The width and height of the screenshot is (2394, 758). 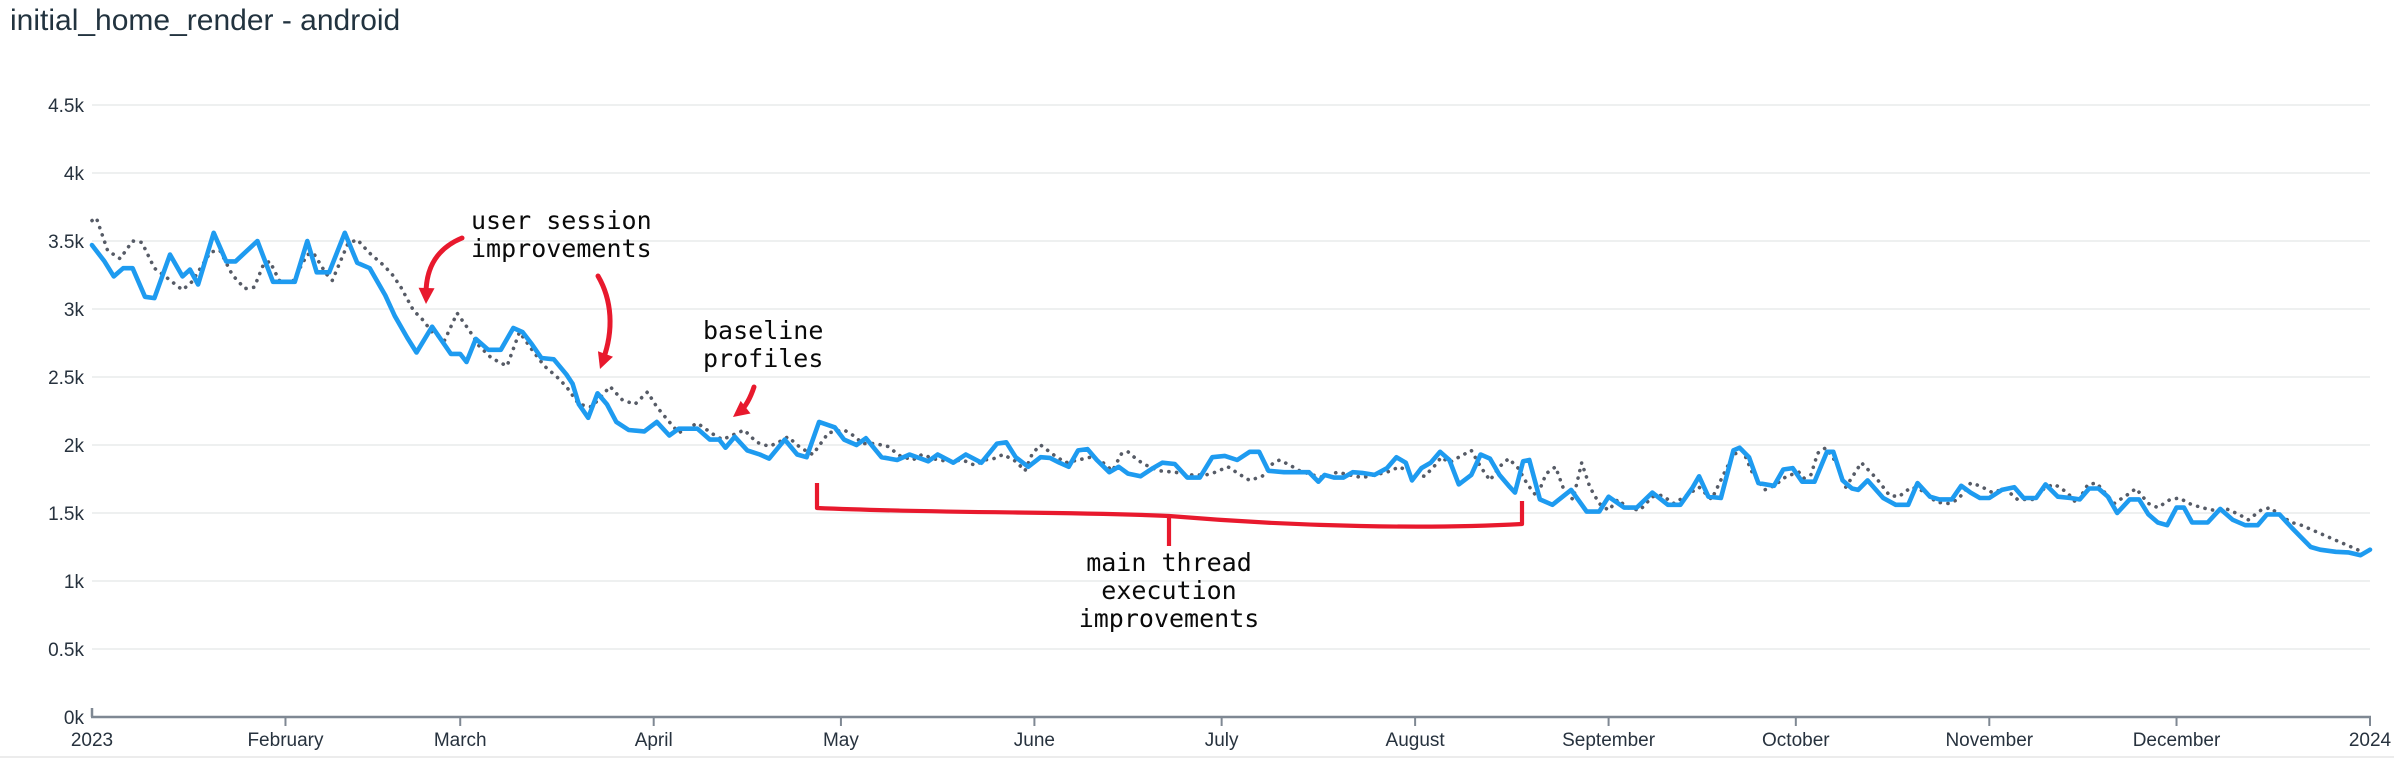 I want to click on y-tick-label: 1.5k, so click(x=66, y=514).